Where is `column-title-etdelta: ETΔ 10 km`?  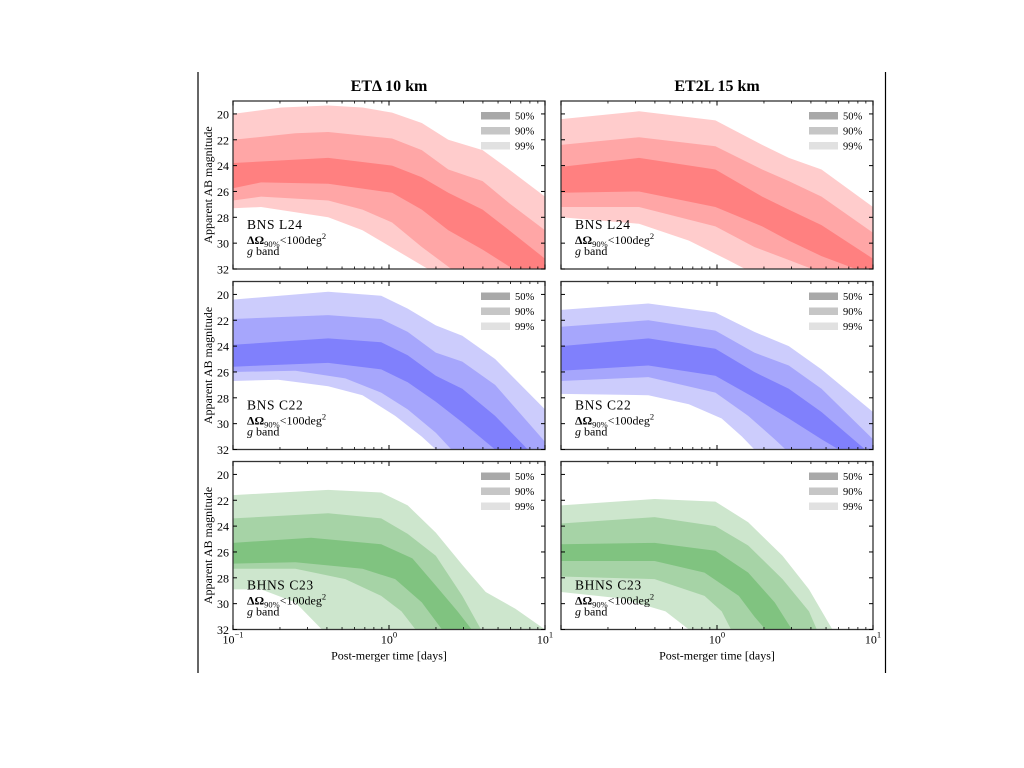 column-title-etdelta: ETΔ 10 km is located at coordinates (389, 86).